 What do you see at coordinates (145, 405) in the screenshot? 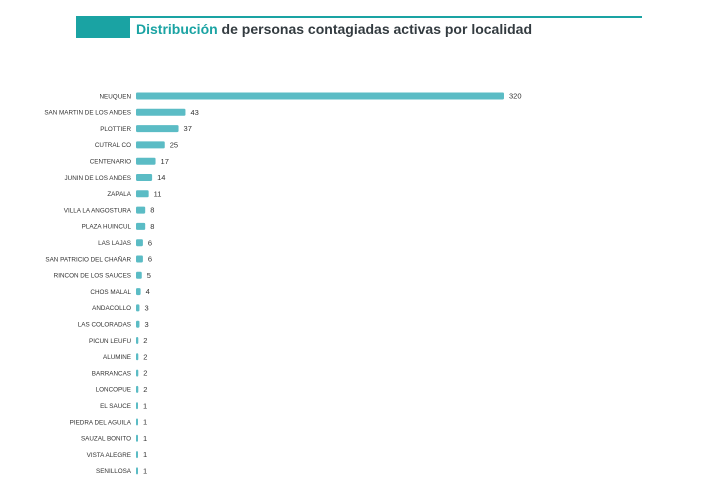
I see `value-label-el-sauce: 1` at bounding box center [145, 405].